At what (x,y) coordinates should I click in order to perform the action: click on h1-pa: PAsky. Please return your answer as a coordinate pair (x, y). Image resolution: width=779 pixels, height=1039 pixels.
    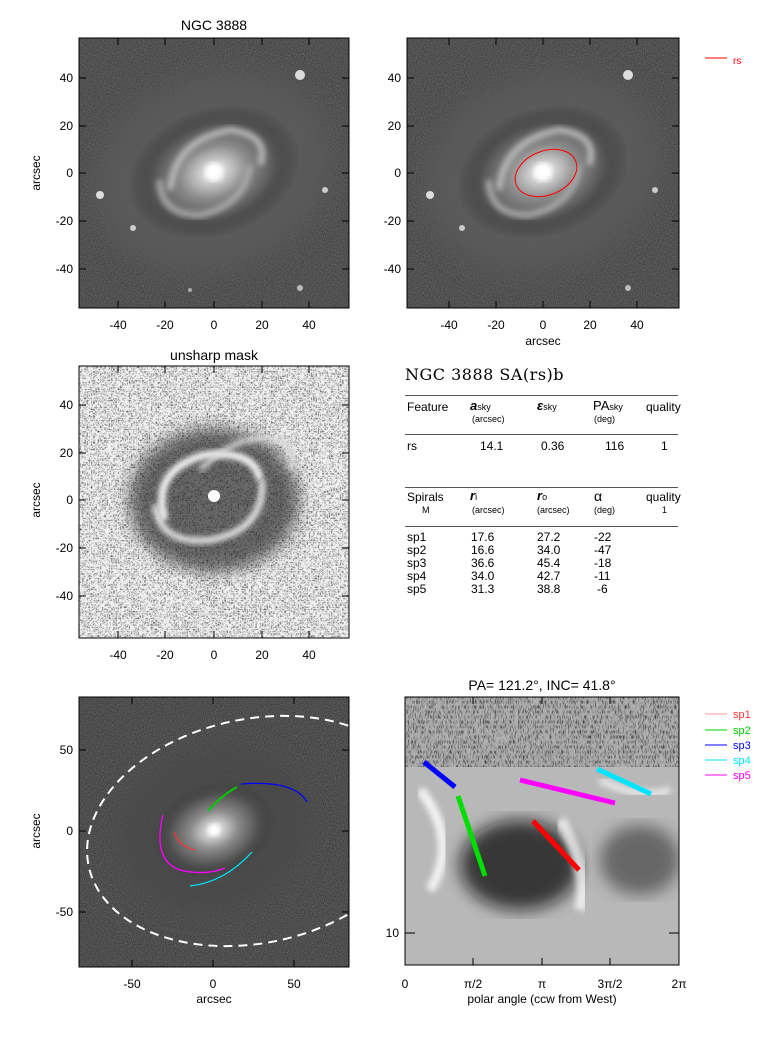
    Looking at the image, I should click on (608, 405).